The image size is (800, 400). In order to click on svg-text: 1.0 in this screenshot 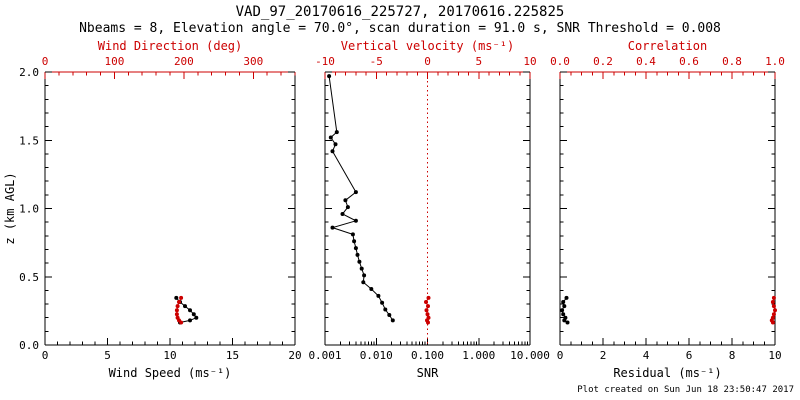, I will do `click(775, 61)`.